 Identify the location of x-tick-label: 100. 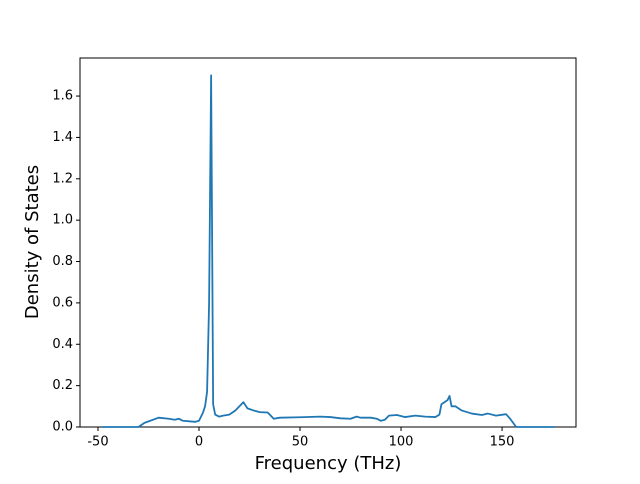
(401, 442).